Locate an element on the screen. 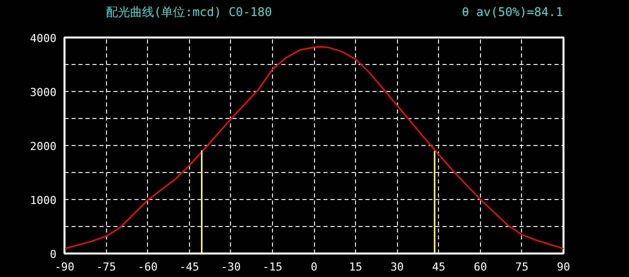 The height and width of the screenshot is (277, 629). x-tick-label: -15 is located at coordinates (272, 267).